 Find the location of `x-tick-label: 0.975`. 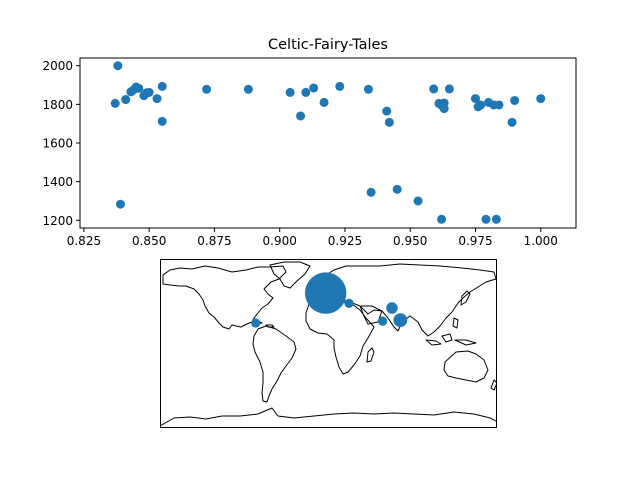

x-tick-label: 0.975 is located at coordinates (475, 241).